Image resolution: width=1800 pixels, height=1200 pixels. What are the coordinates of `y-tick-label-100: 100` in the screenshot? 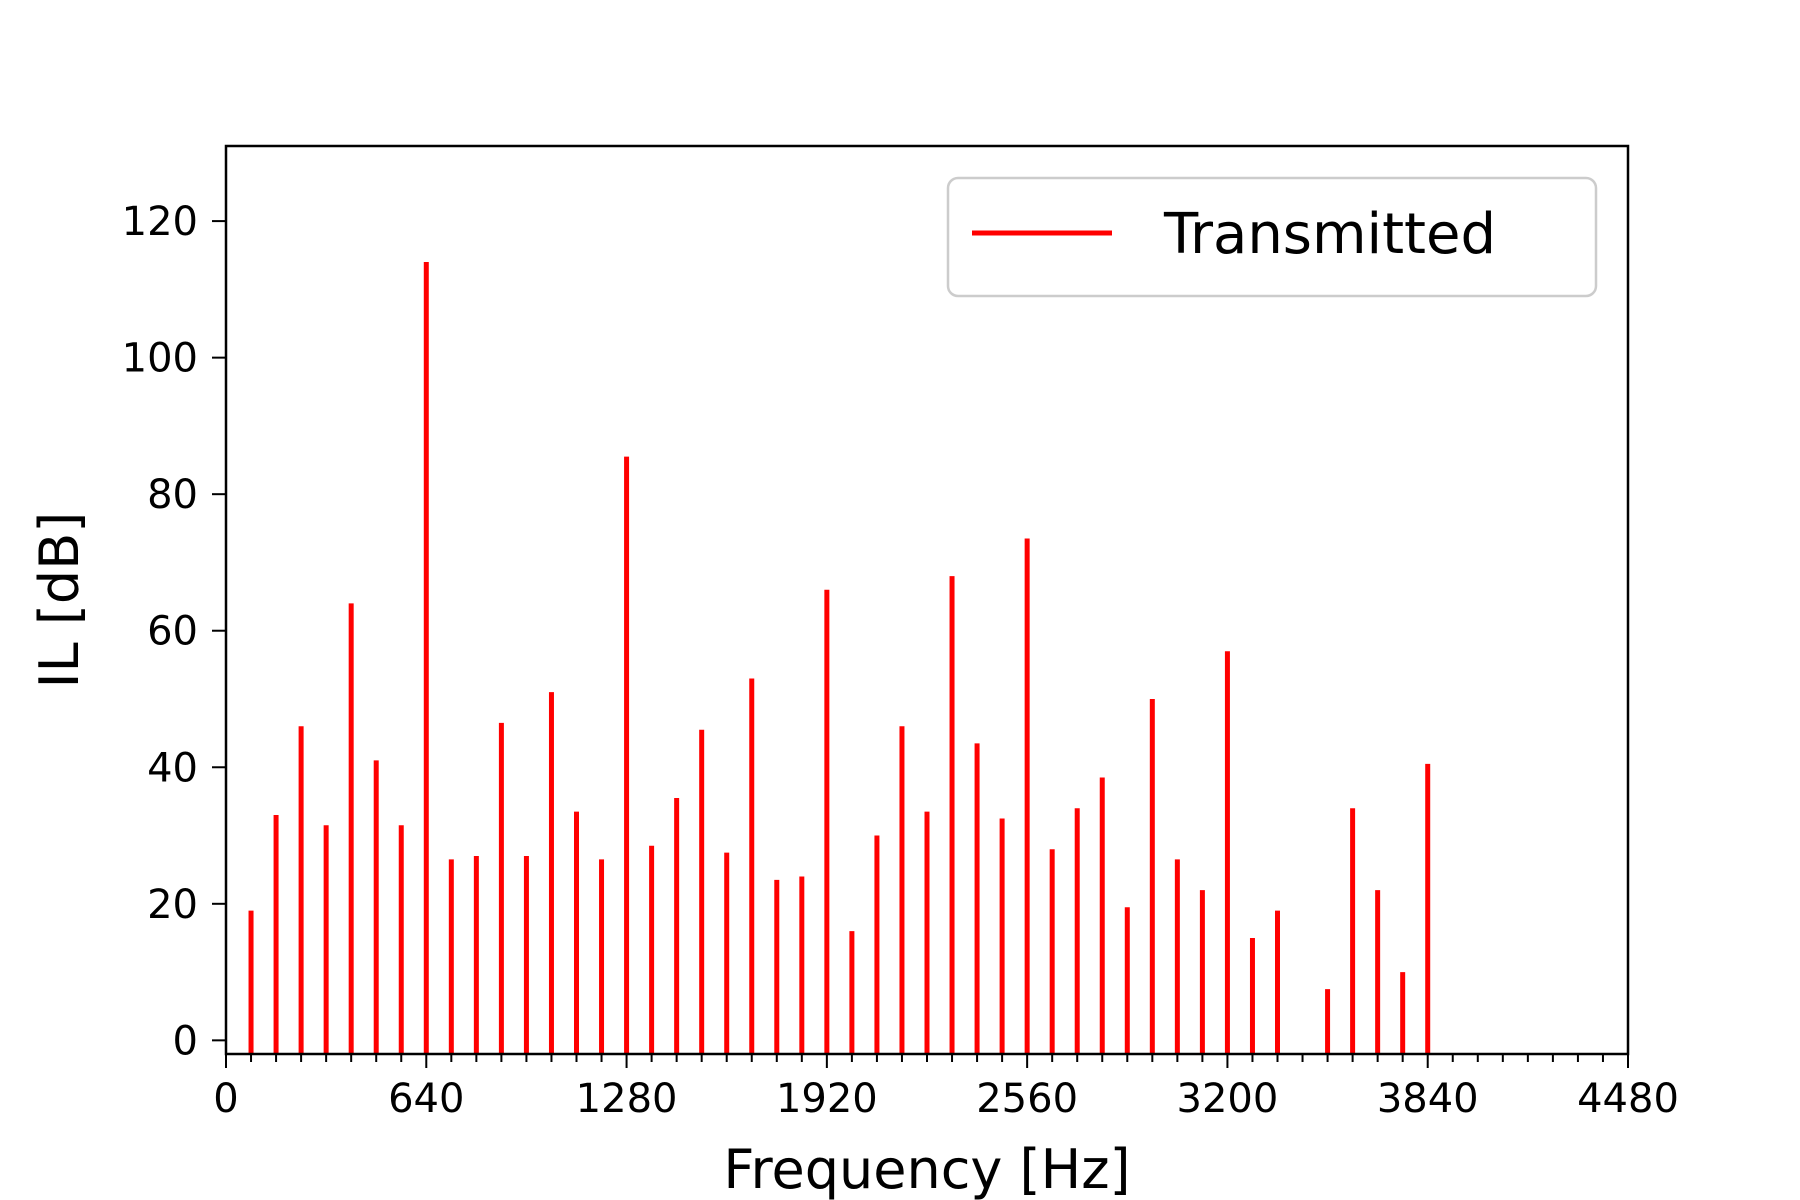 It's located at (160, 359).